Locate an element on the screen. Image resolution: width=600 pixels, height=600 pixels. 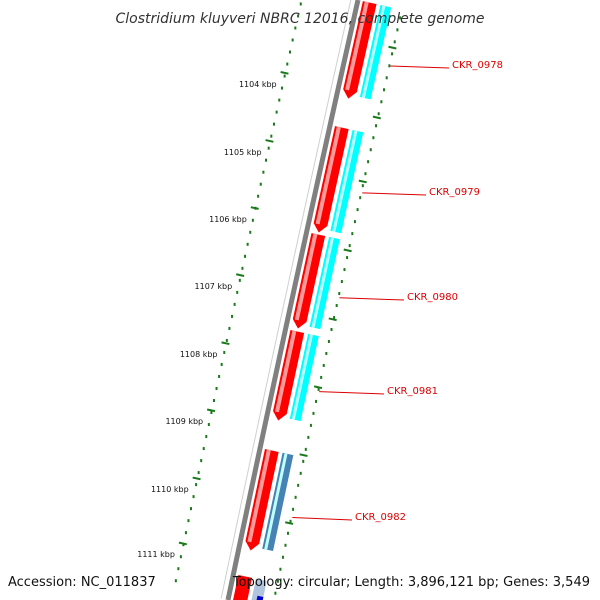
partial-cds is located at coordinates (259, 589).